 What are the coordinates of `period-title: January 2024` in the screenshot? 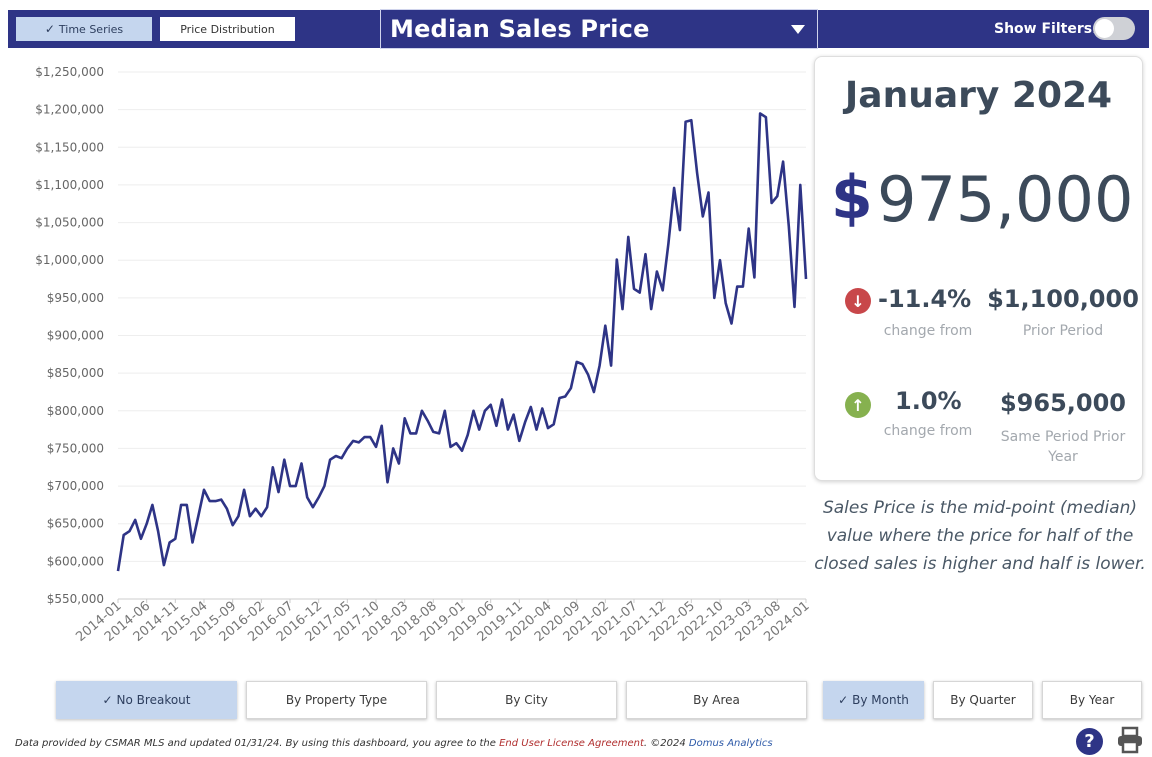 It's located at (978, 95).